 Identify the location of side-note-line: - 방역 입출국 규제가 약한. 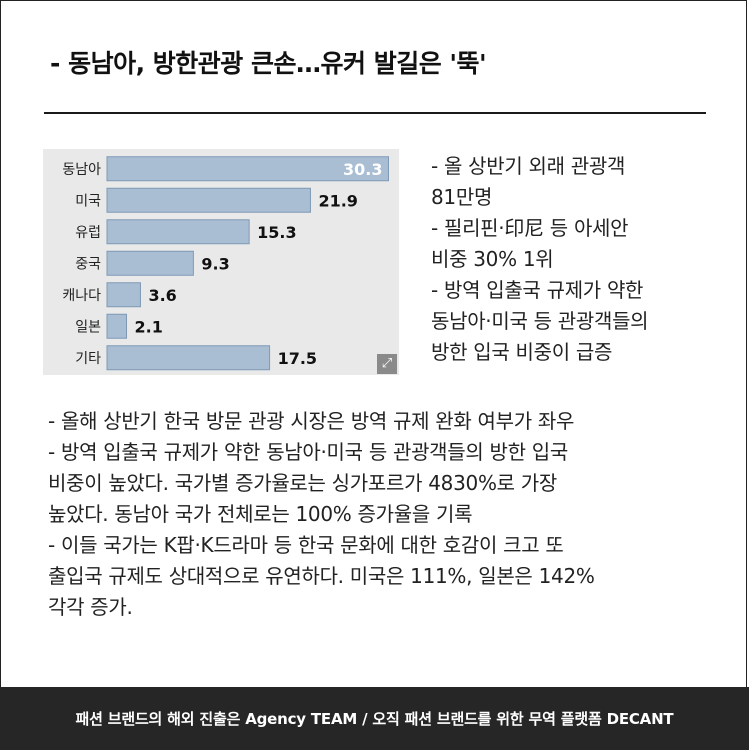
(537, 290).